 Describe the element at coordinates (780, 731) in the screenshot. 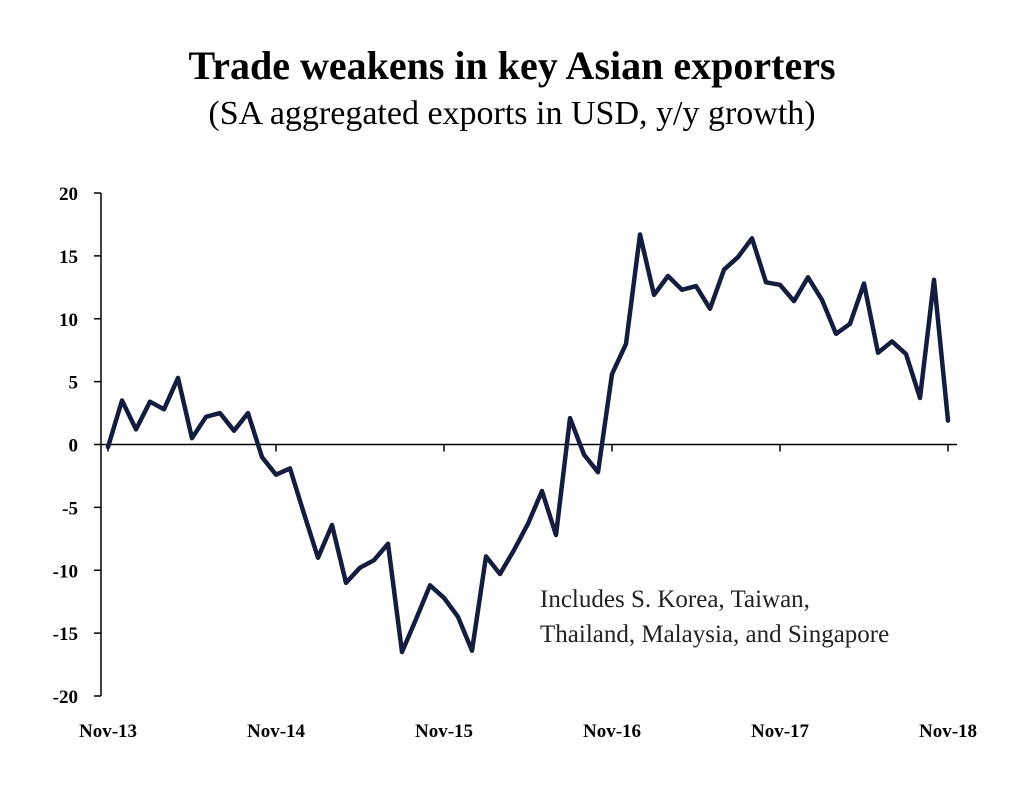

I see `x-tick-label: Nov-17` at that location.